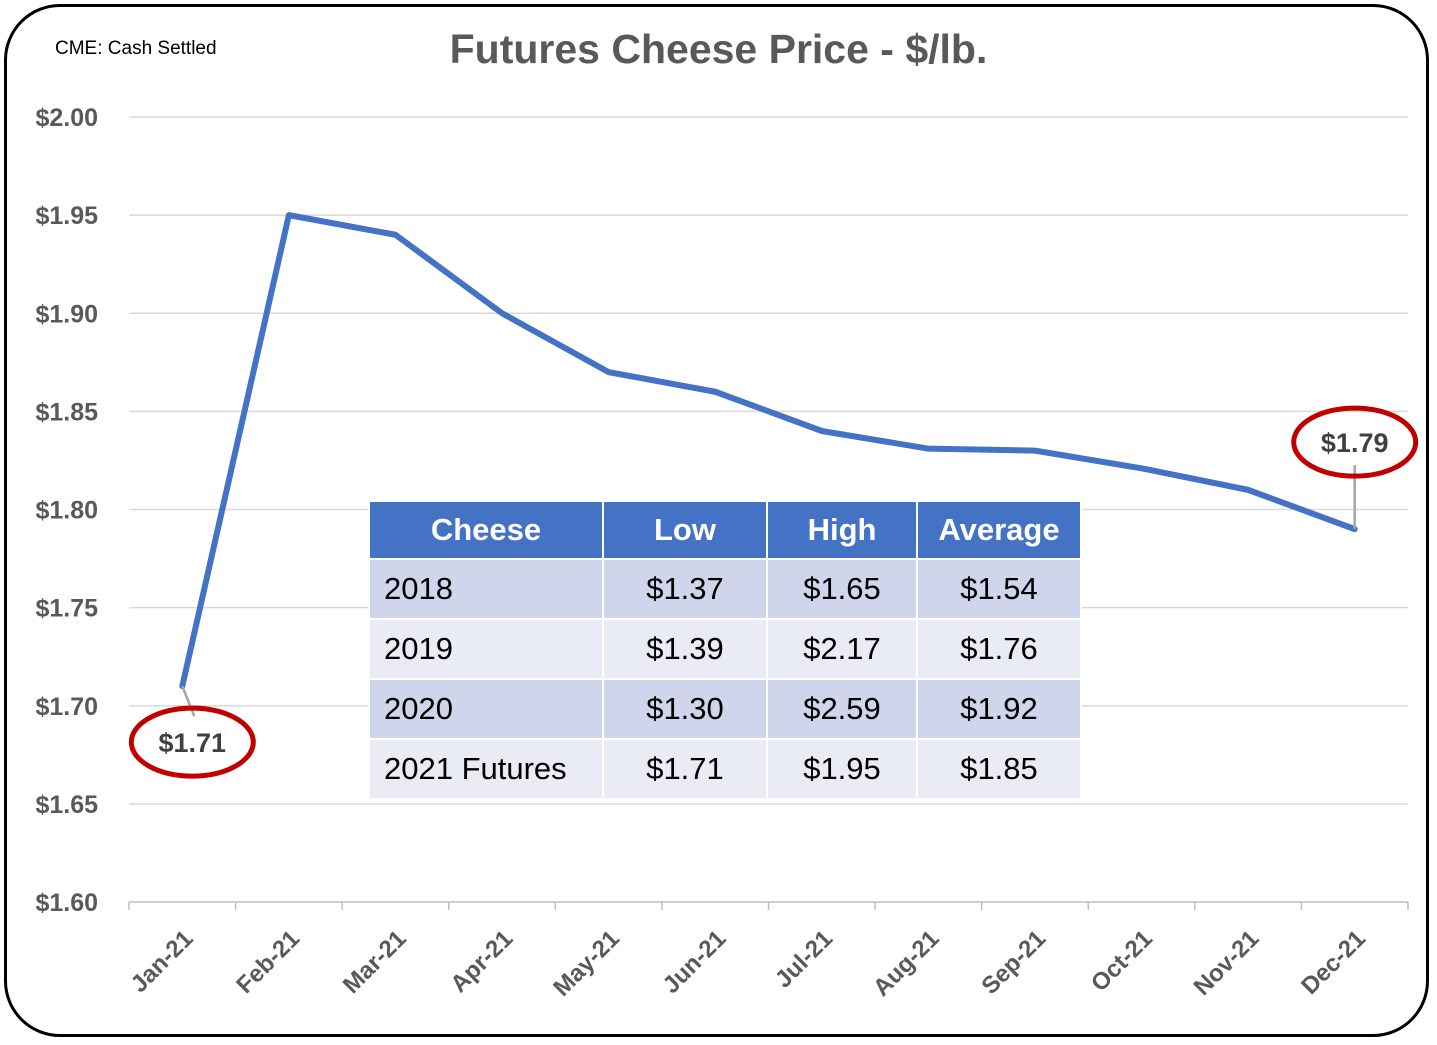 The image size is (1437, 1045). What do you see at coordinates (1122, 961) in the screenshot?
I see `x-tick-label: Oct-21` at bounding box center [1122, 961].